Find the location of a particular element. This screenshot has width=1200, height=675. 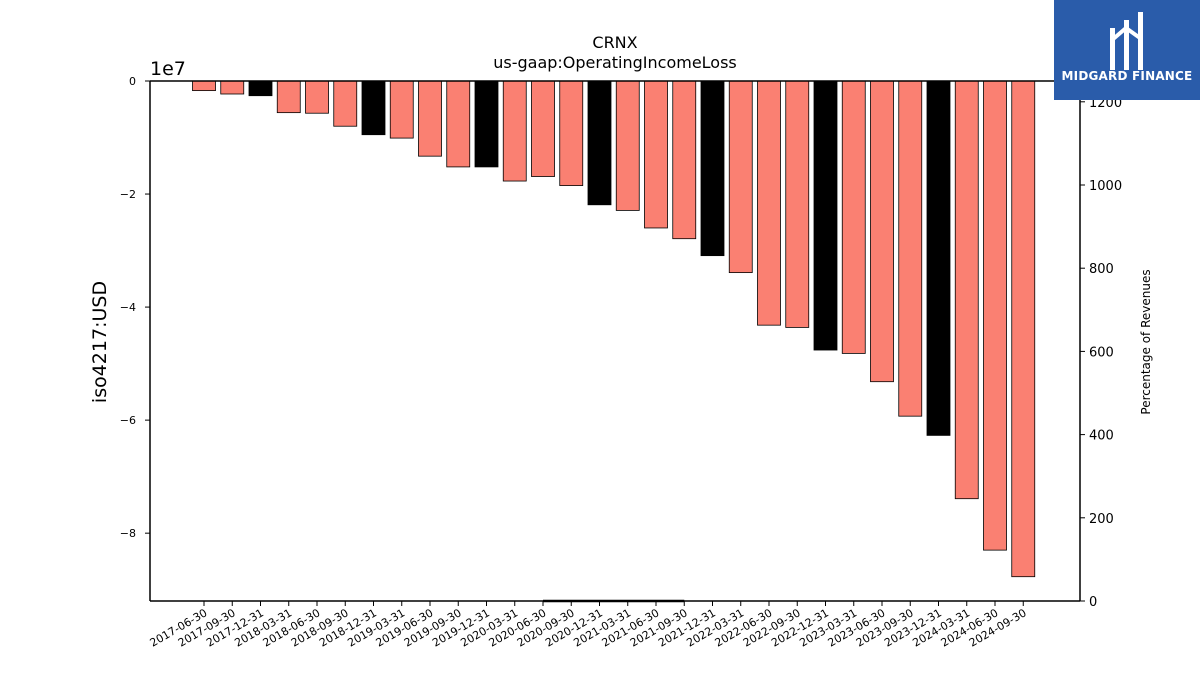

y2-tick-label: 800 is located at coordinates (1101, 269).